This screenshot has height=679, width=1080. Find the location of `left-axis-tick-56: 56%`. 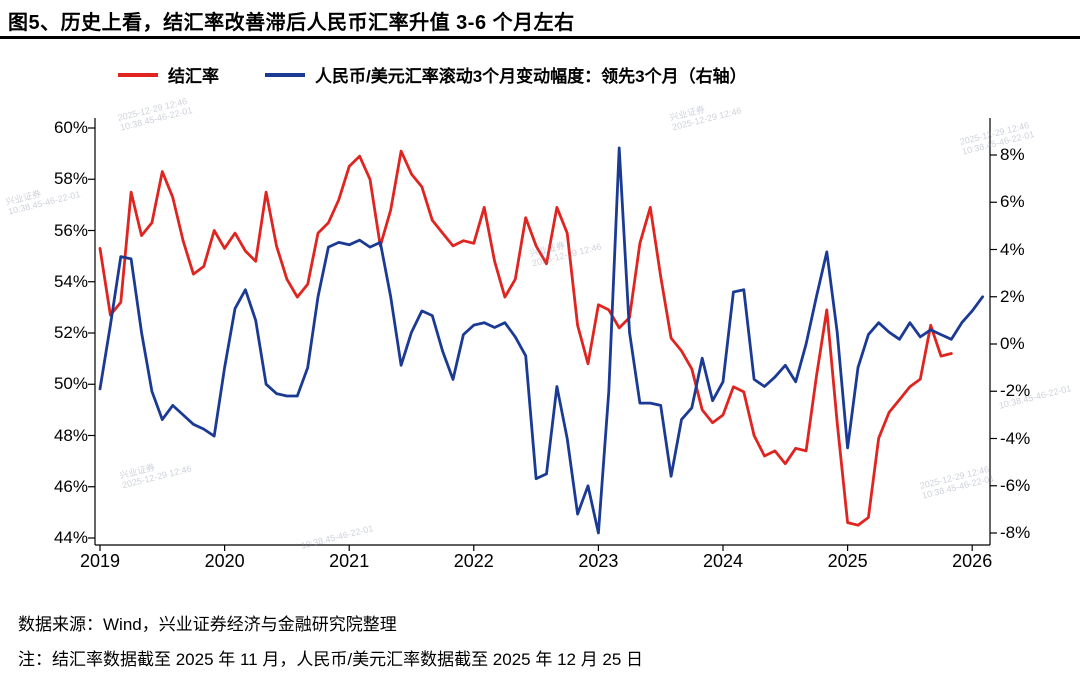

left-axis-tick-56: 56% is located at coordinates (70, 230).